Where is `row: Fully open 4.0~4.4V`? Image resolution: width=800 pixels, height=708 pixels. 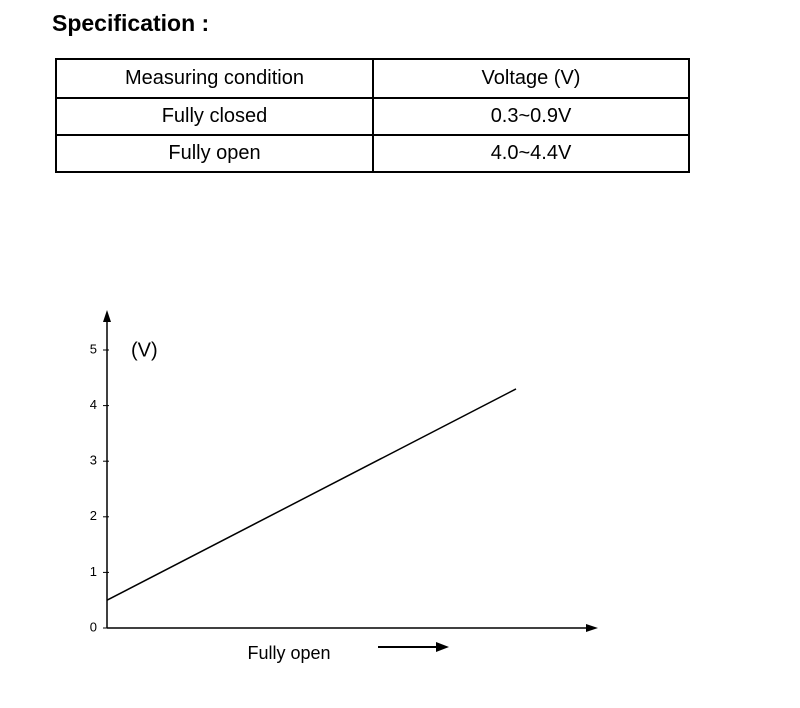 row: Fully open 4.0~4.4V is located at coordinates (372, 153).